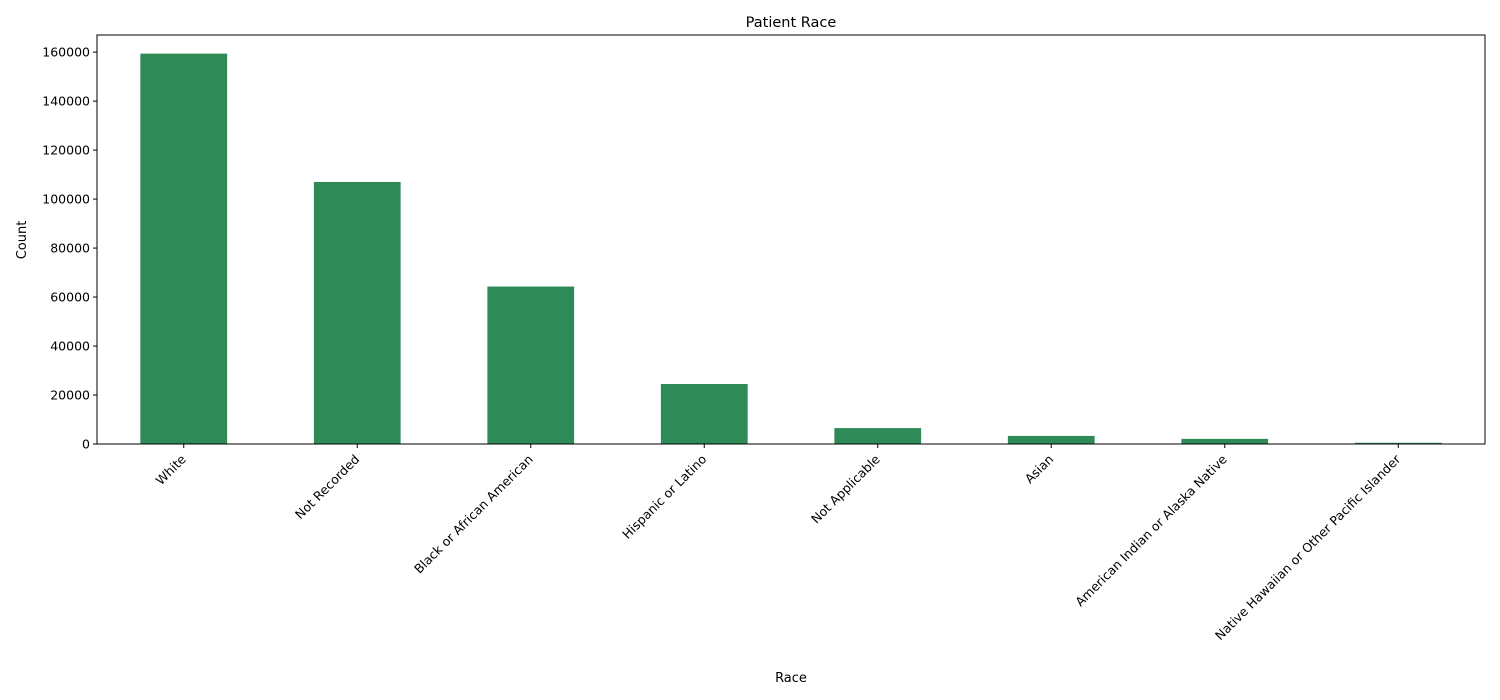  I want to click on x-axis-label: Race, so click(791, 678).